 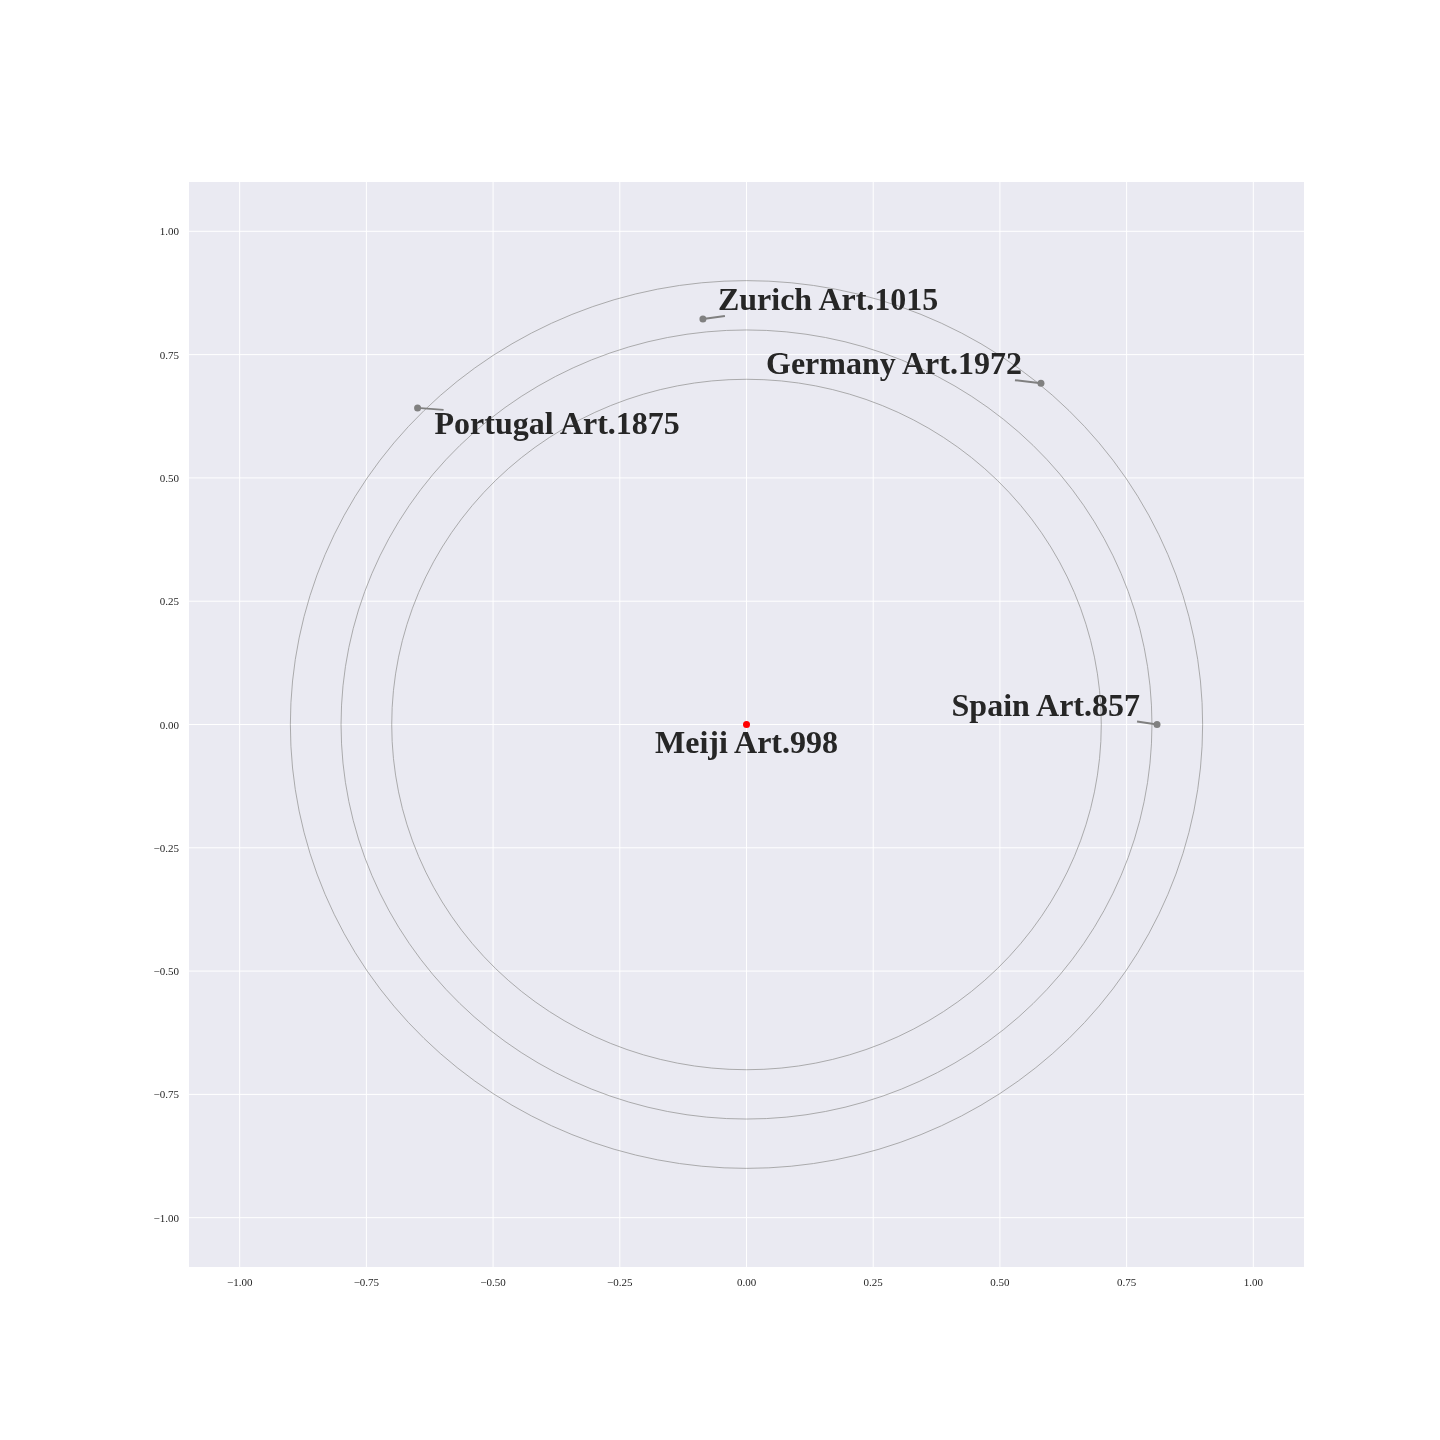 What do you see at coordinates (1126, 1282) in the screenshot?
I see `x-tick-label: 0.75` at bounding box center [1126, 1282].